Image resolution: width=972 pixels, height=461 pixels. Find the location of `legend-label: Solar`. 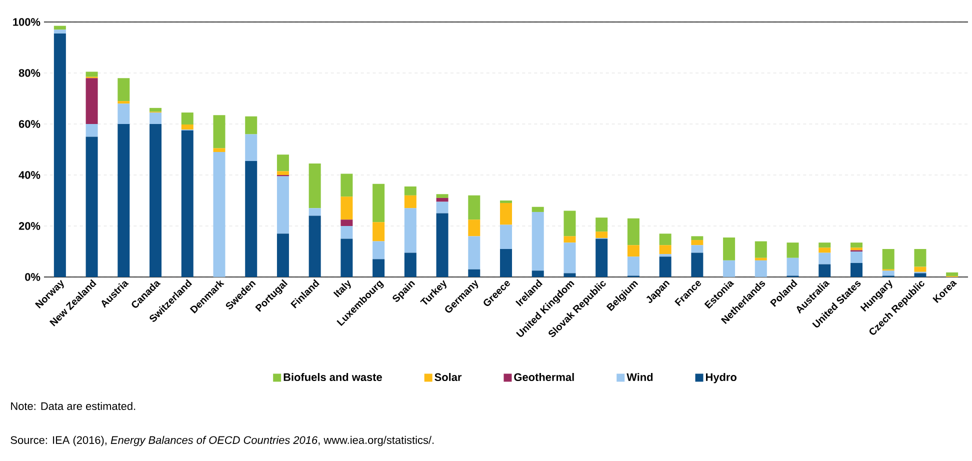

legend-label: Solar is located at coordinates (448, 377).